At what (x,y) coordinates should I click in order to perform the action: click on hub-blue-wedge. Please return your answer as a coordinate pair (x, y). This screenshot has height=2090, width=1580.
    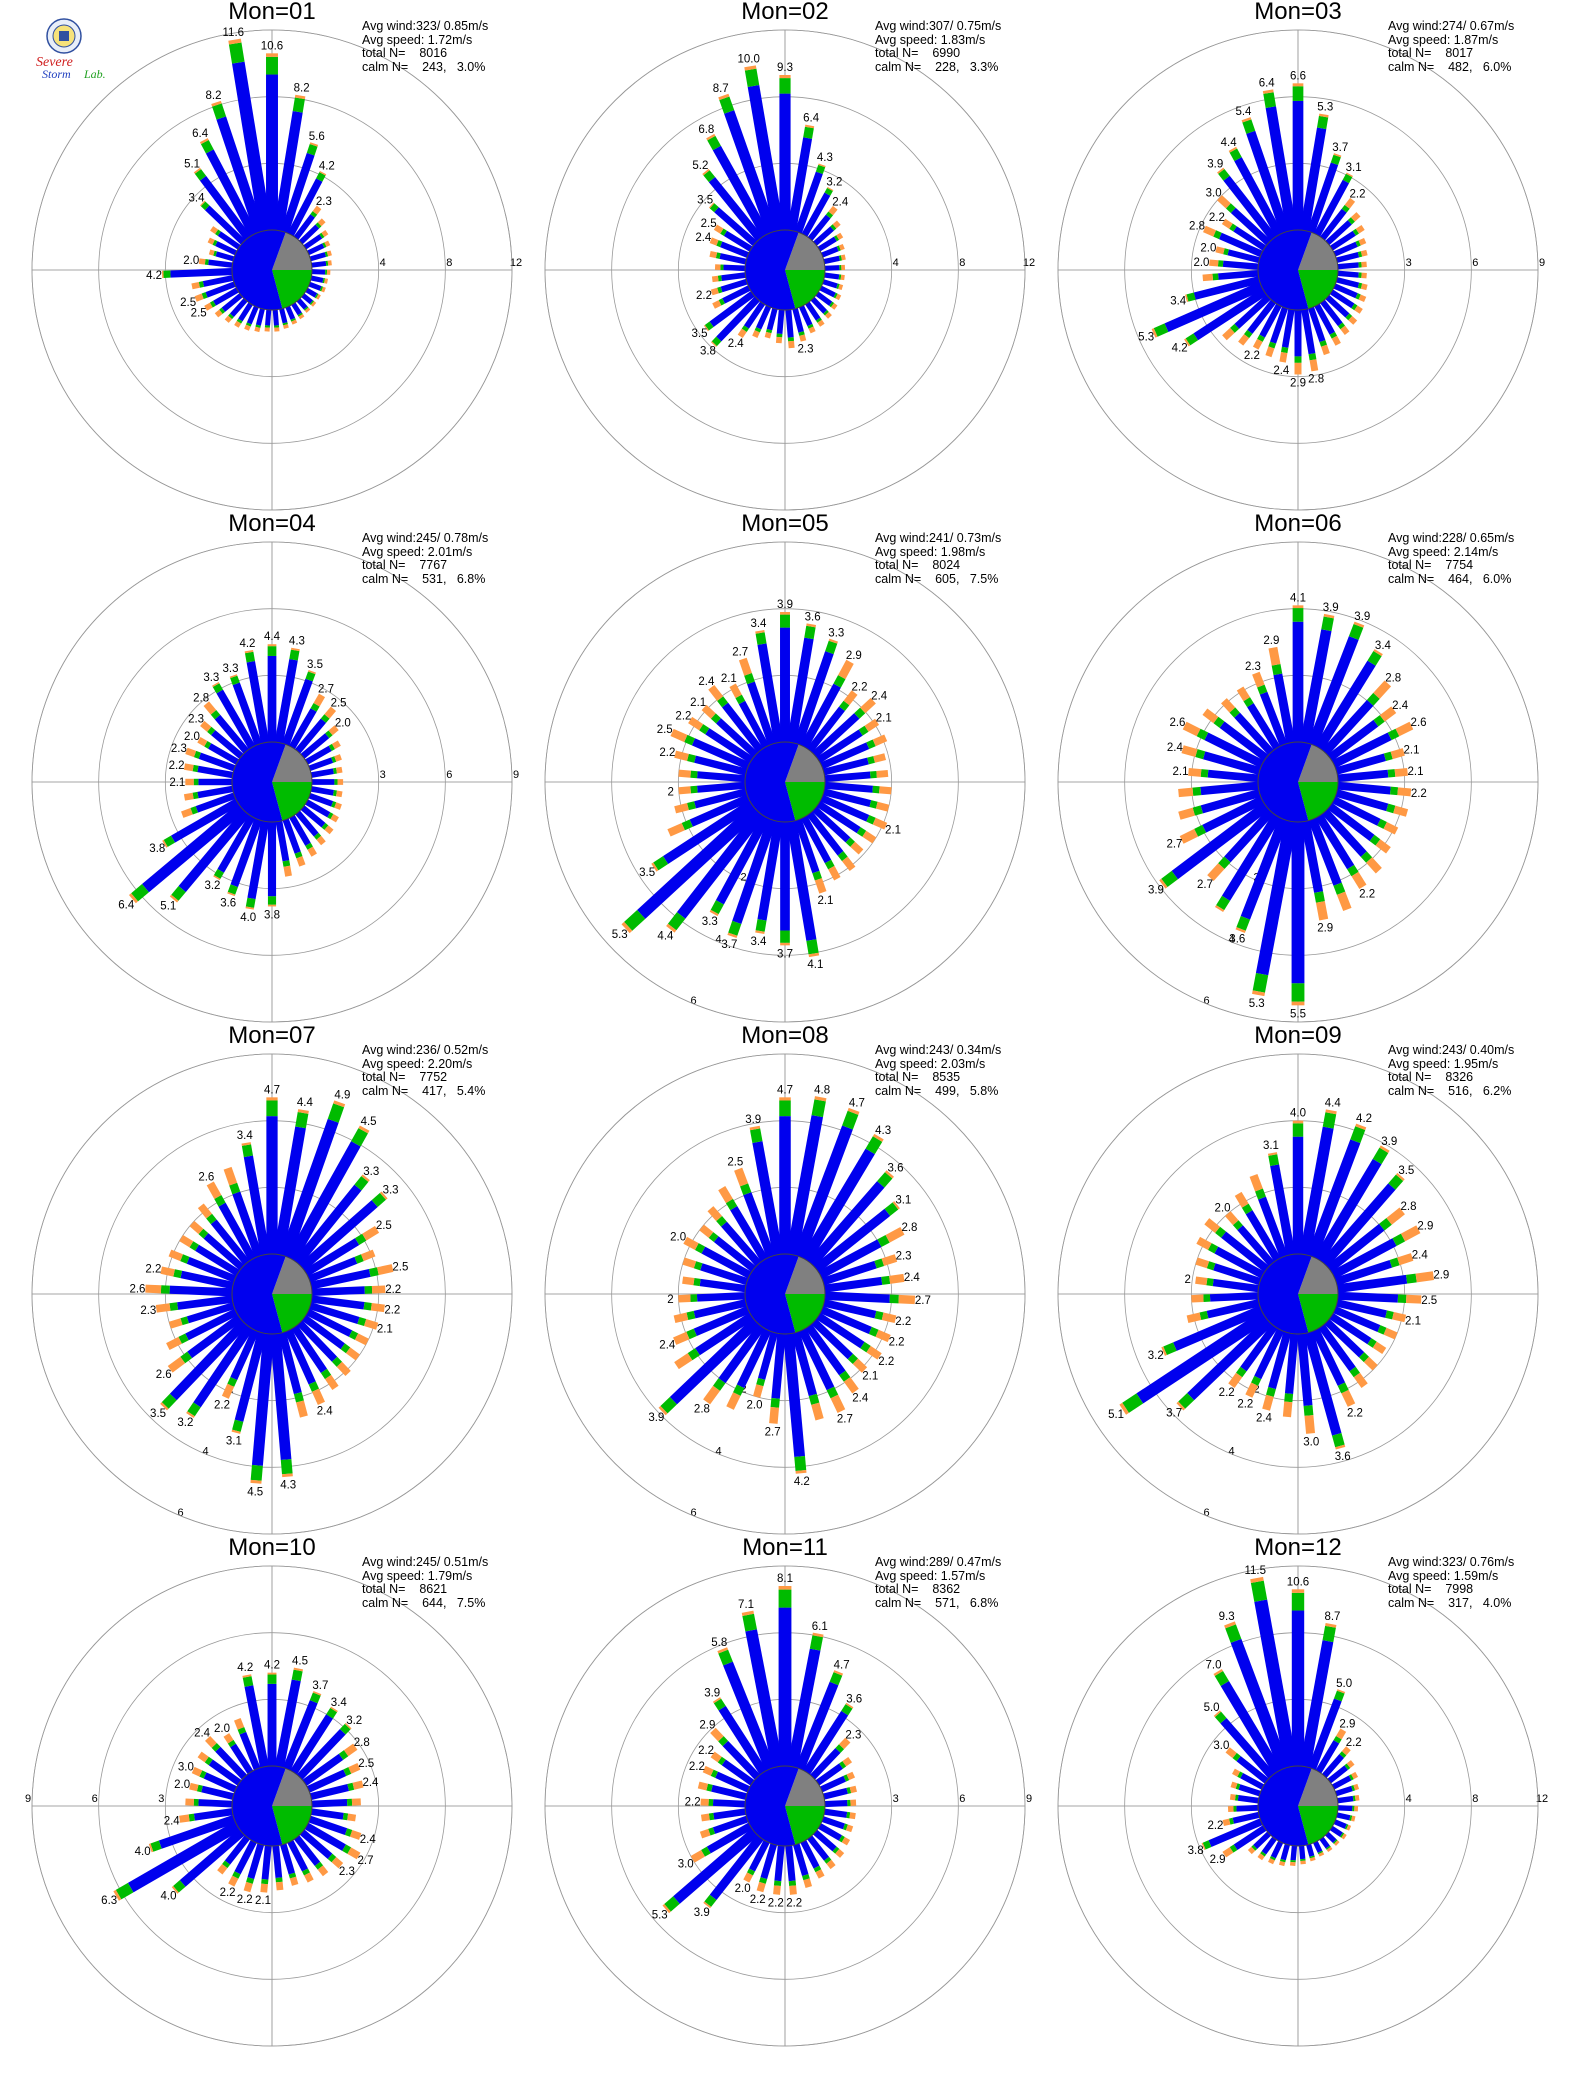
    Looking at the image, I should click on (1285, 782).